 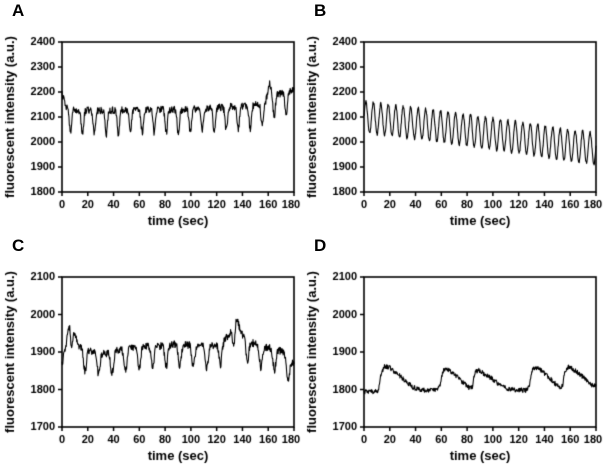 I want to click on panel-b-letter: B, so click(x=320, y=10).